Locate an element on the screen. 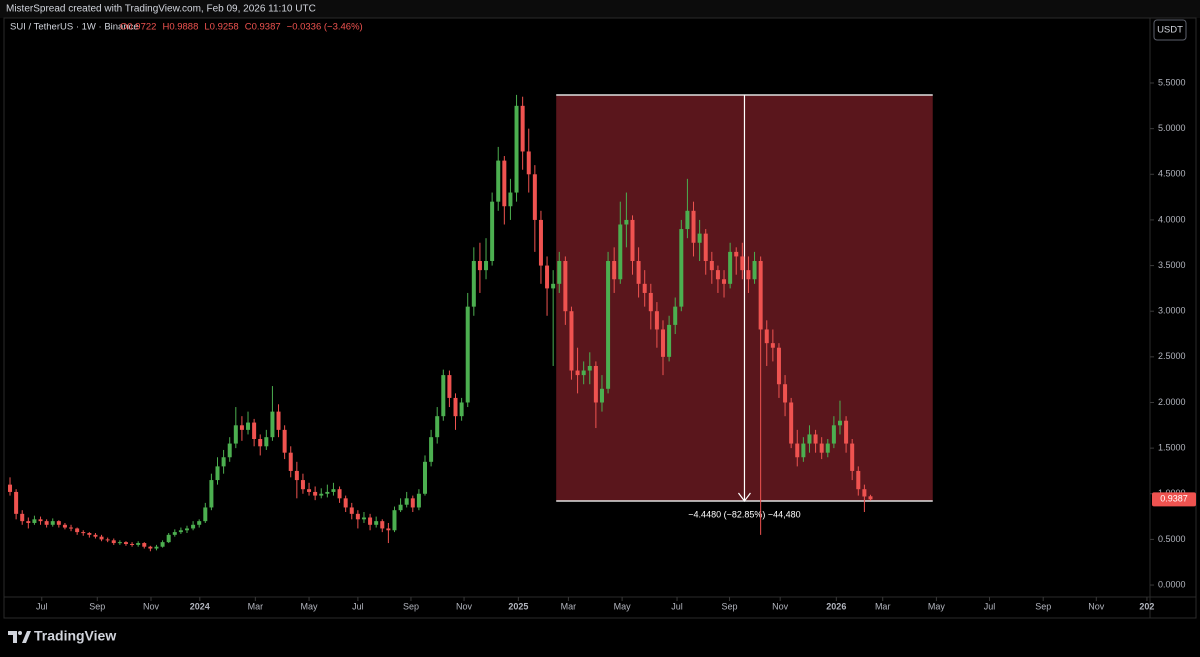 This screenshot has height=657, width=1200. logo-slash is located at coordinates (26, 637).